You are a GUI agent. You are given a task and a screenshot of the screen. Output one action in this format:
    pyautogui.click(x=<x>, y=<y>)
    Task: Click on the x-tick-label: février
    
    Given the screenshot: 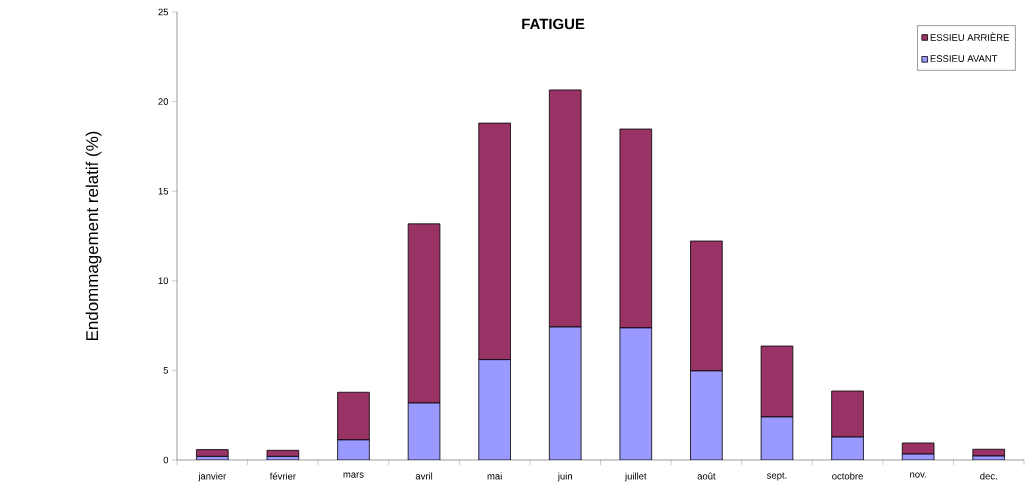 What is the action you would take?
    pyautogui.click(x=282, y=476)
    